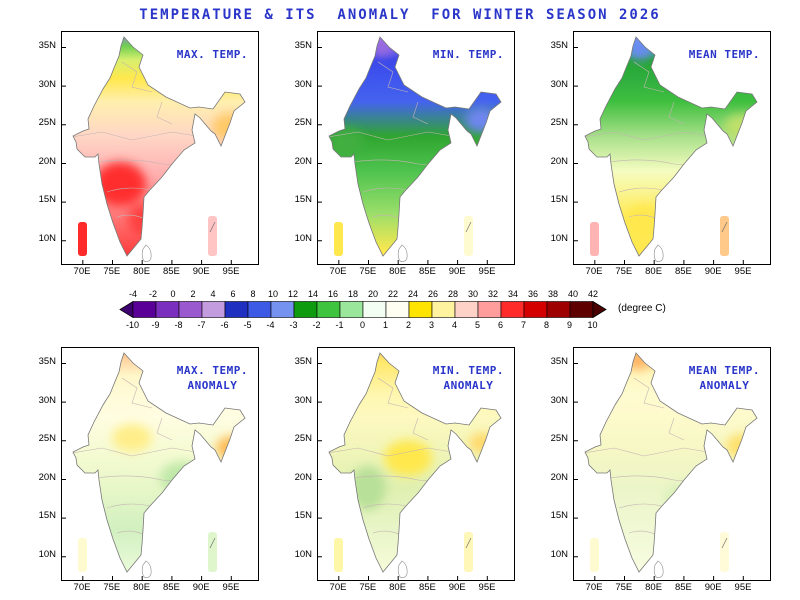  Describe the element at coordinates (362, 325) in the screenshot. I see `colorbar-bottom-label: 0` at that location.